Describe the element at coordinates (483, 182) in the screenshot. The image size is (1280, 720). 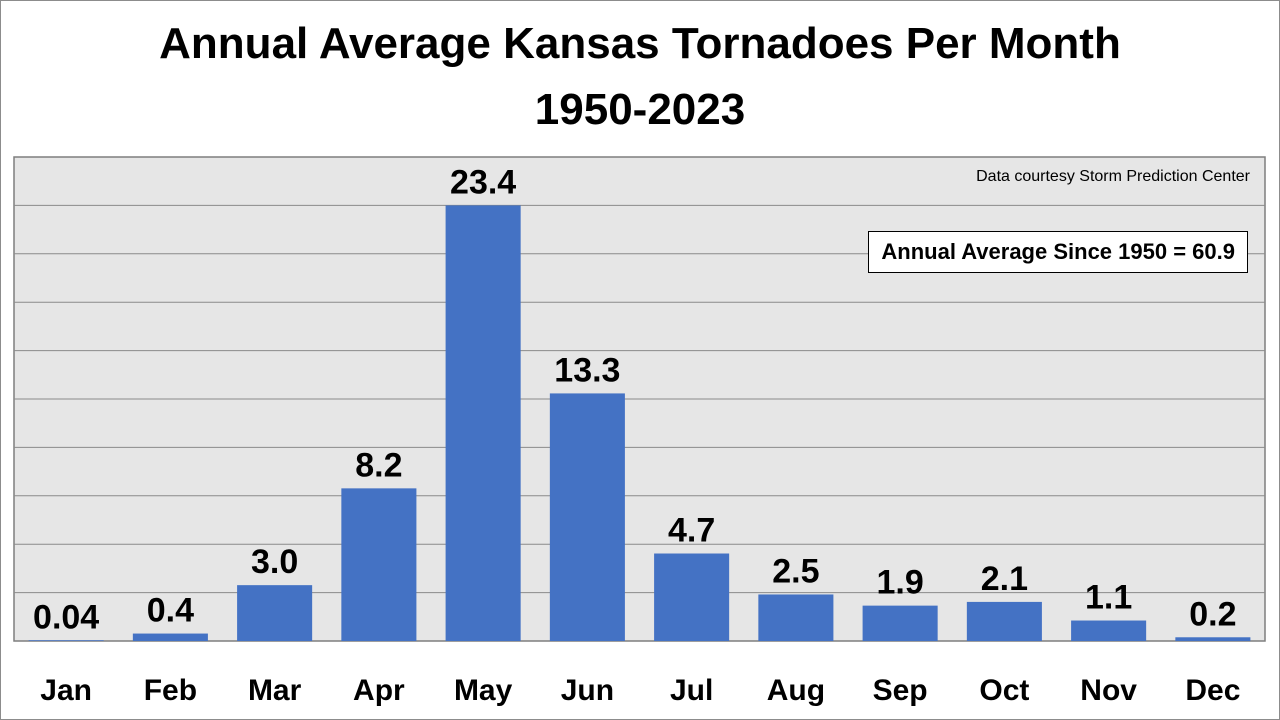
I see `value-label-may: 23.4` at that location.